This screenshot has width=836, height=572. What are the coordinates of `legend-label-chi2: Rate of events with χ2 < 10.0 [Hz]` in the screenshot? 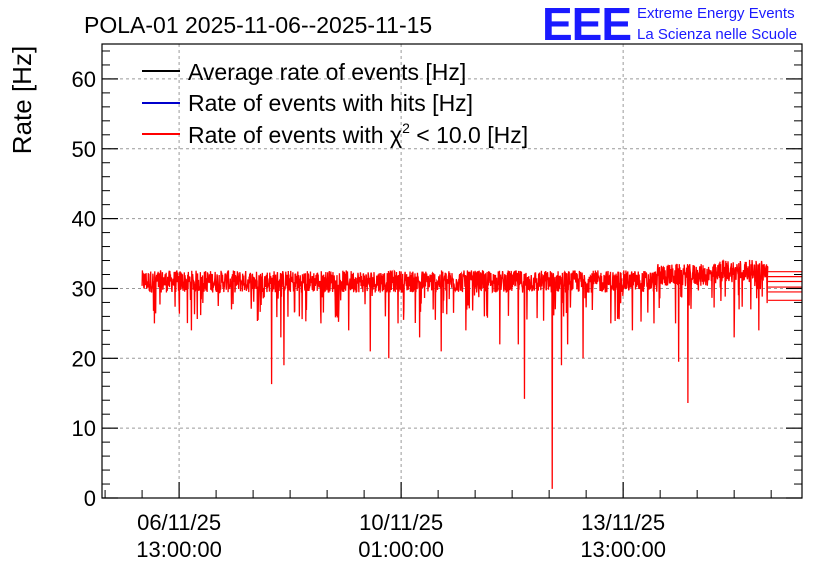 It's located at (358, 134).